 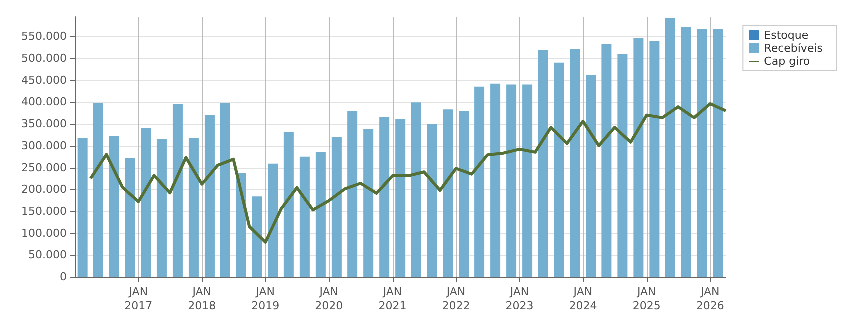 What do you see at coordinates (44, 80) in the screenshot?
I see `y-tick-label: 450.000` at bounding box center [44, 80].